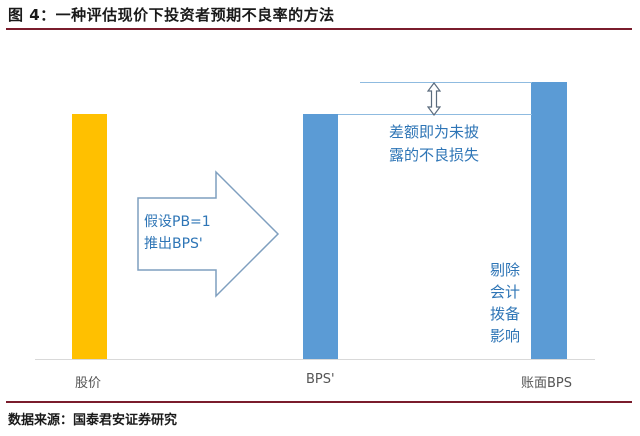 The image size is (640, 436). Describe the element at coordinates (93, 420) in the screenshot. I see `source-note: 数据来源：国泰君安证券研究` at that location.